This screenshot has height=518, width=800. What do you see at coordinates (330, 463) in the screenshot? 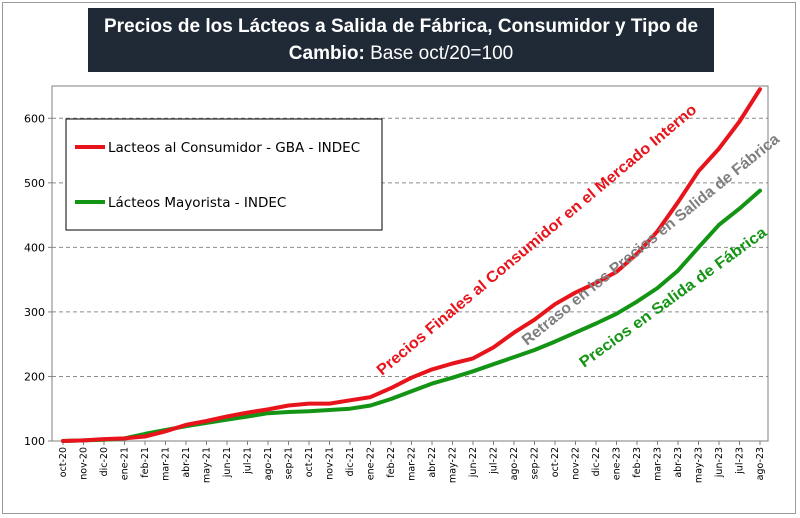
I see `x-tick-label: nov-21` at bounding box center [330, 463].